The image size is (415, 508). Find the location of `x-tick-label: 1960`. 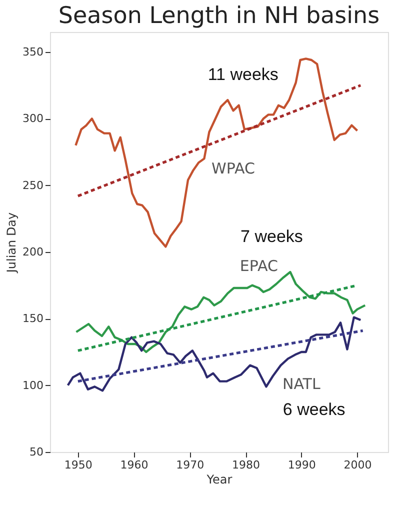

x-tick-label: 1960 is located at coordinates (134, 465).